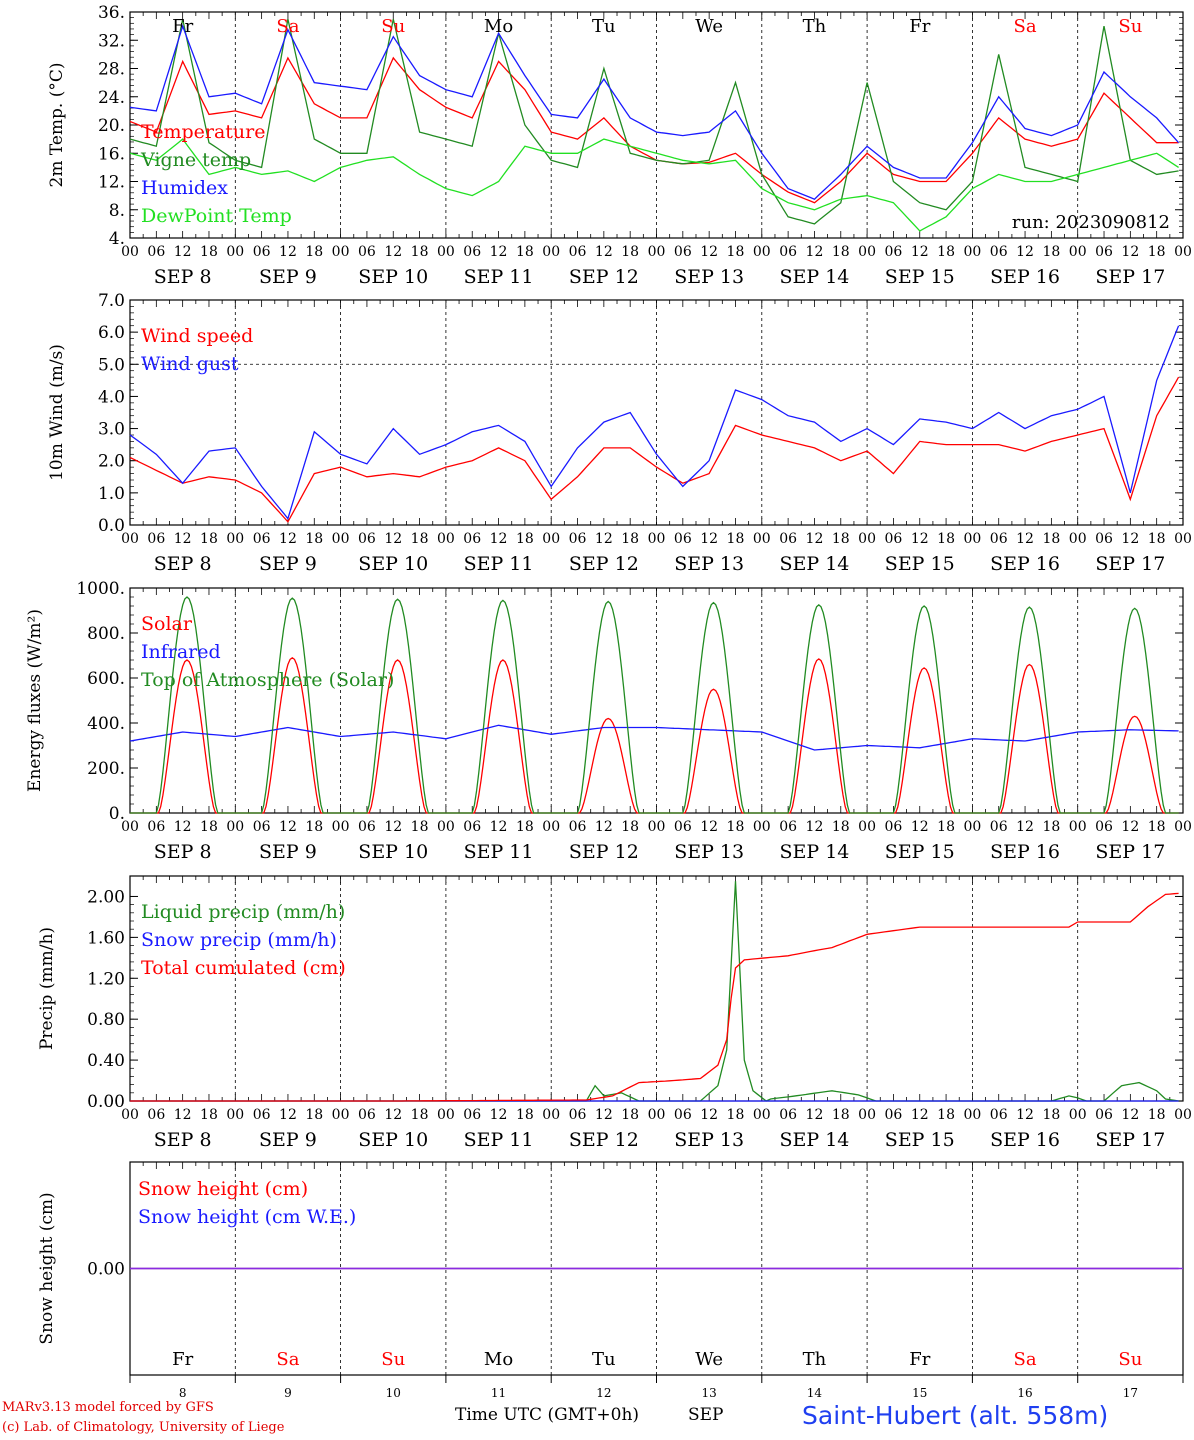 The width and height of the screenshot is (1194, 1440). Describe the element at coordinates (706, 1415) in the screenshot. I see `month-label: SEP` at that location.